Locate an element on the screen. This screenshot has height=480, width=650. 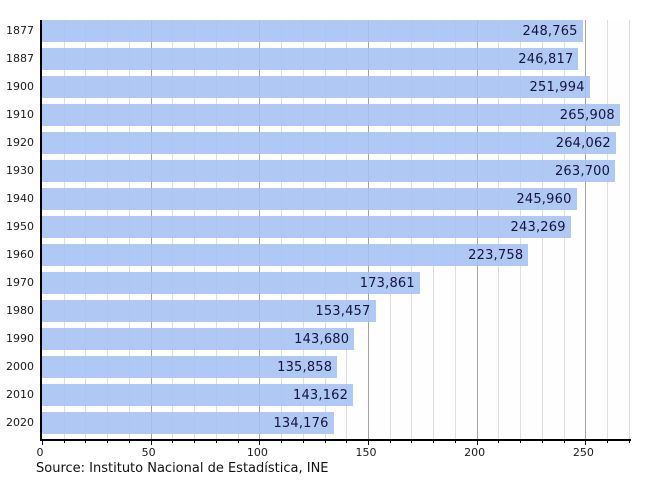
bar-row: 263,700 is located at coordinates (336, 171).